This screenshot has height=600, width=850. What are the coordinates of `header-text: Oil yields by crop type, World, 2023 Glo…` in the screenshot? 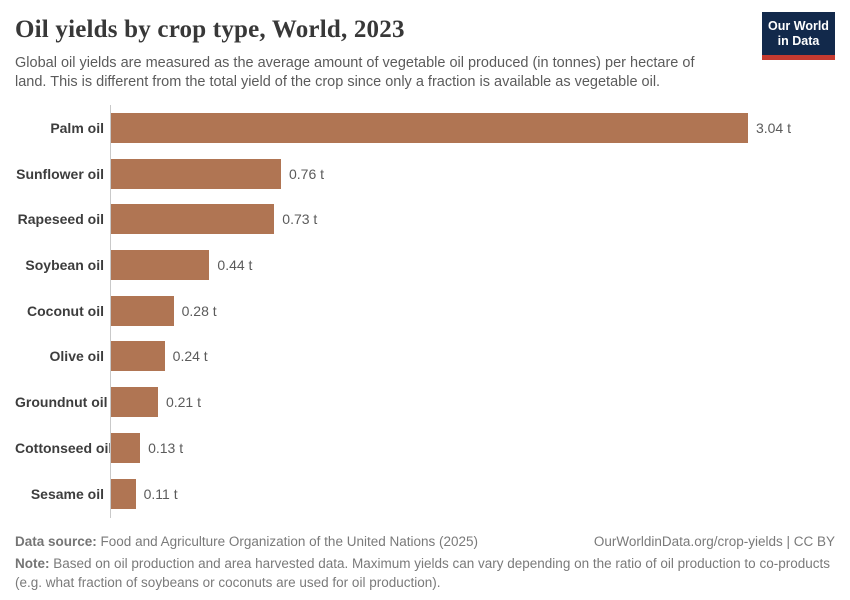 It's located at (365, 52).